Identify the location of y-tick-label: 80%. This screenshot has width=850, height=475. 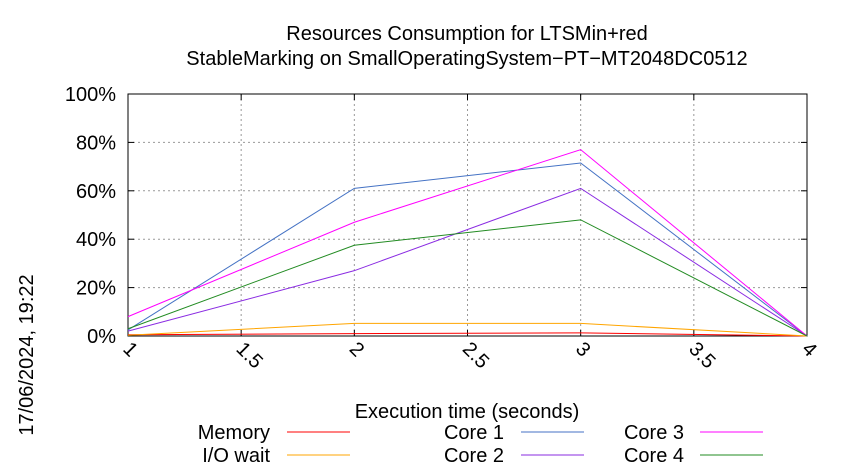
(96, 143).